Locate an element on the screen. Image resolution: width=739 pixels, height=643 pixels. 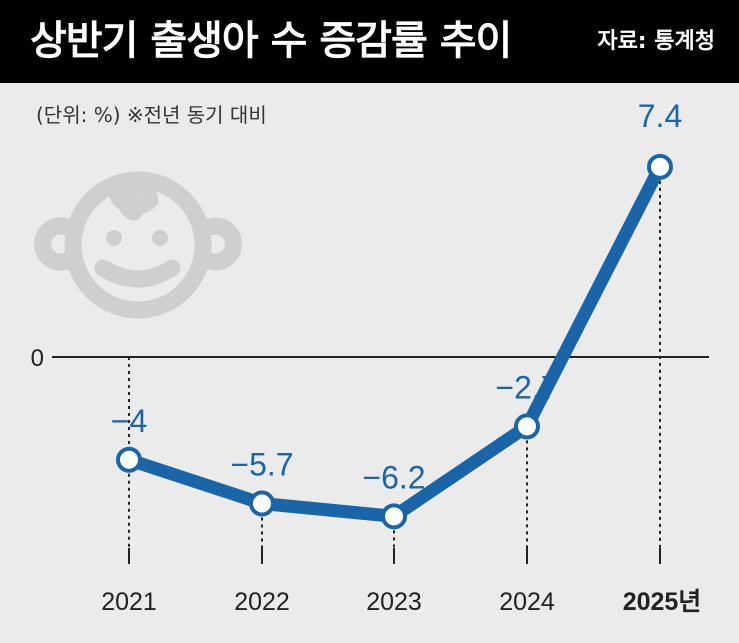
x-tick-label: 2022 is located at coordinates (262, 602).